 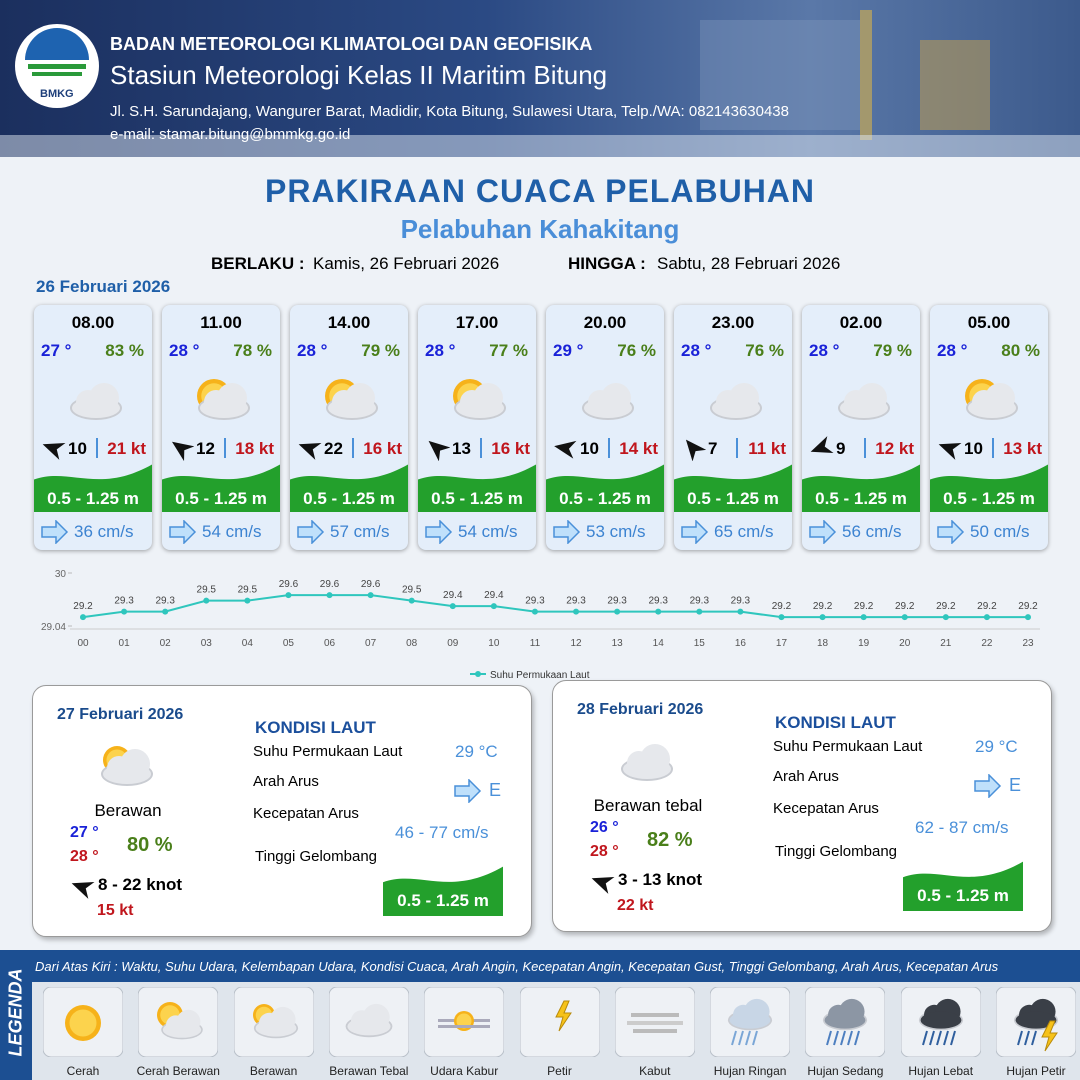 I want to click on current-speed: 53 cm/s, so click(x=616, y=531).